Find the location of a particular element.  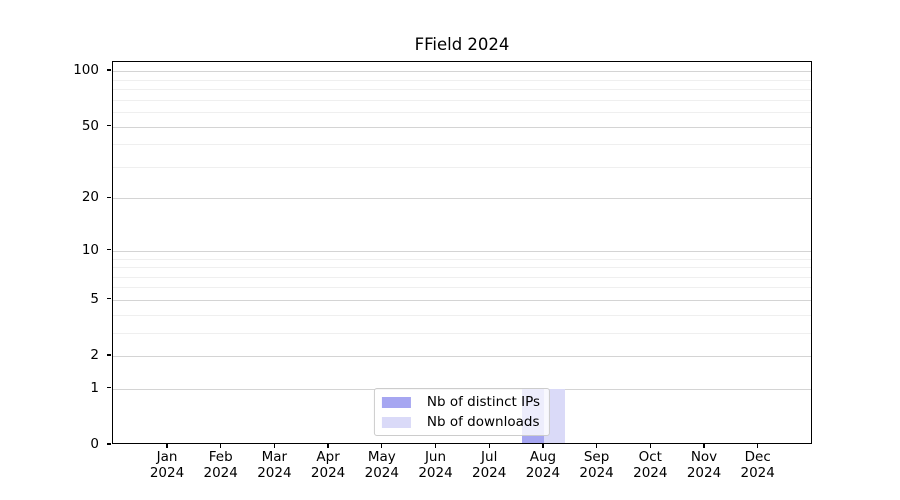

y-tick-label: 1 is located at coordinates (94, 387).